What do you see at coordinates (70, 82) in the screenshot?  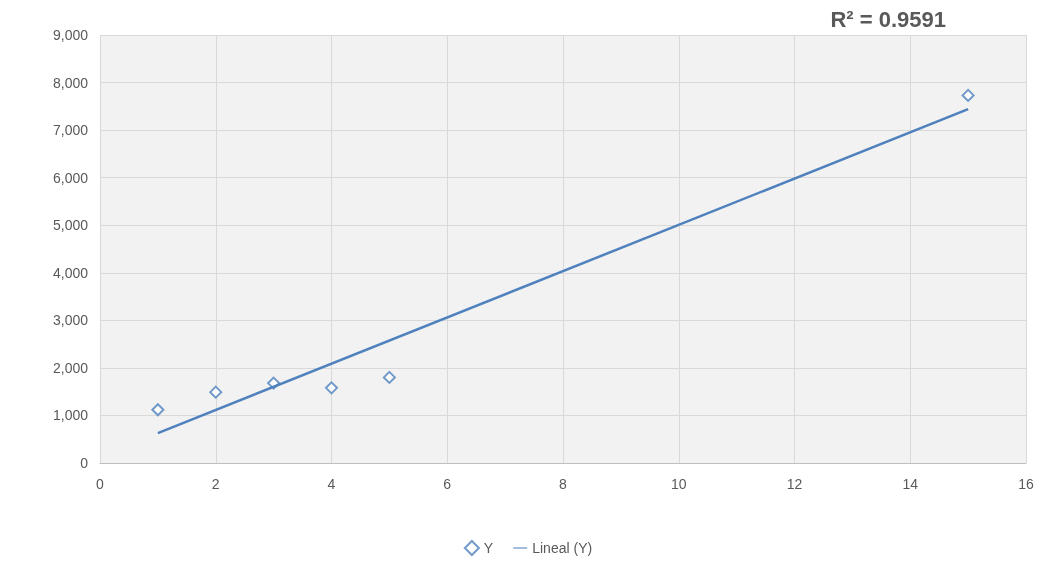 I see `y-tick-label: 8,000` at bounding box center [70, 82].